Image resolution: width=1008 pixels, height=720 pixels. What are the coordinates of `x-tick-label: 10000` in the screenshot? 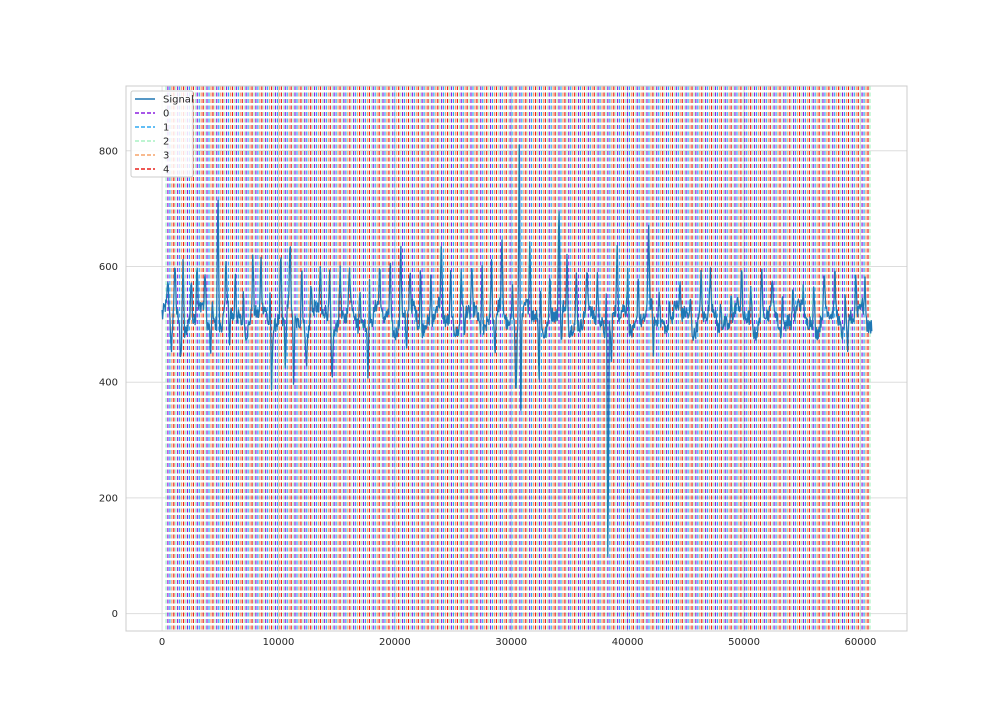 It's located at (279, 642).